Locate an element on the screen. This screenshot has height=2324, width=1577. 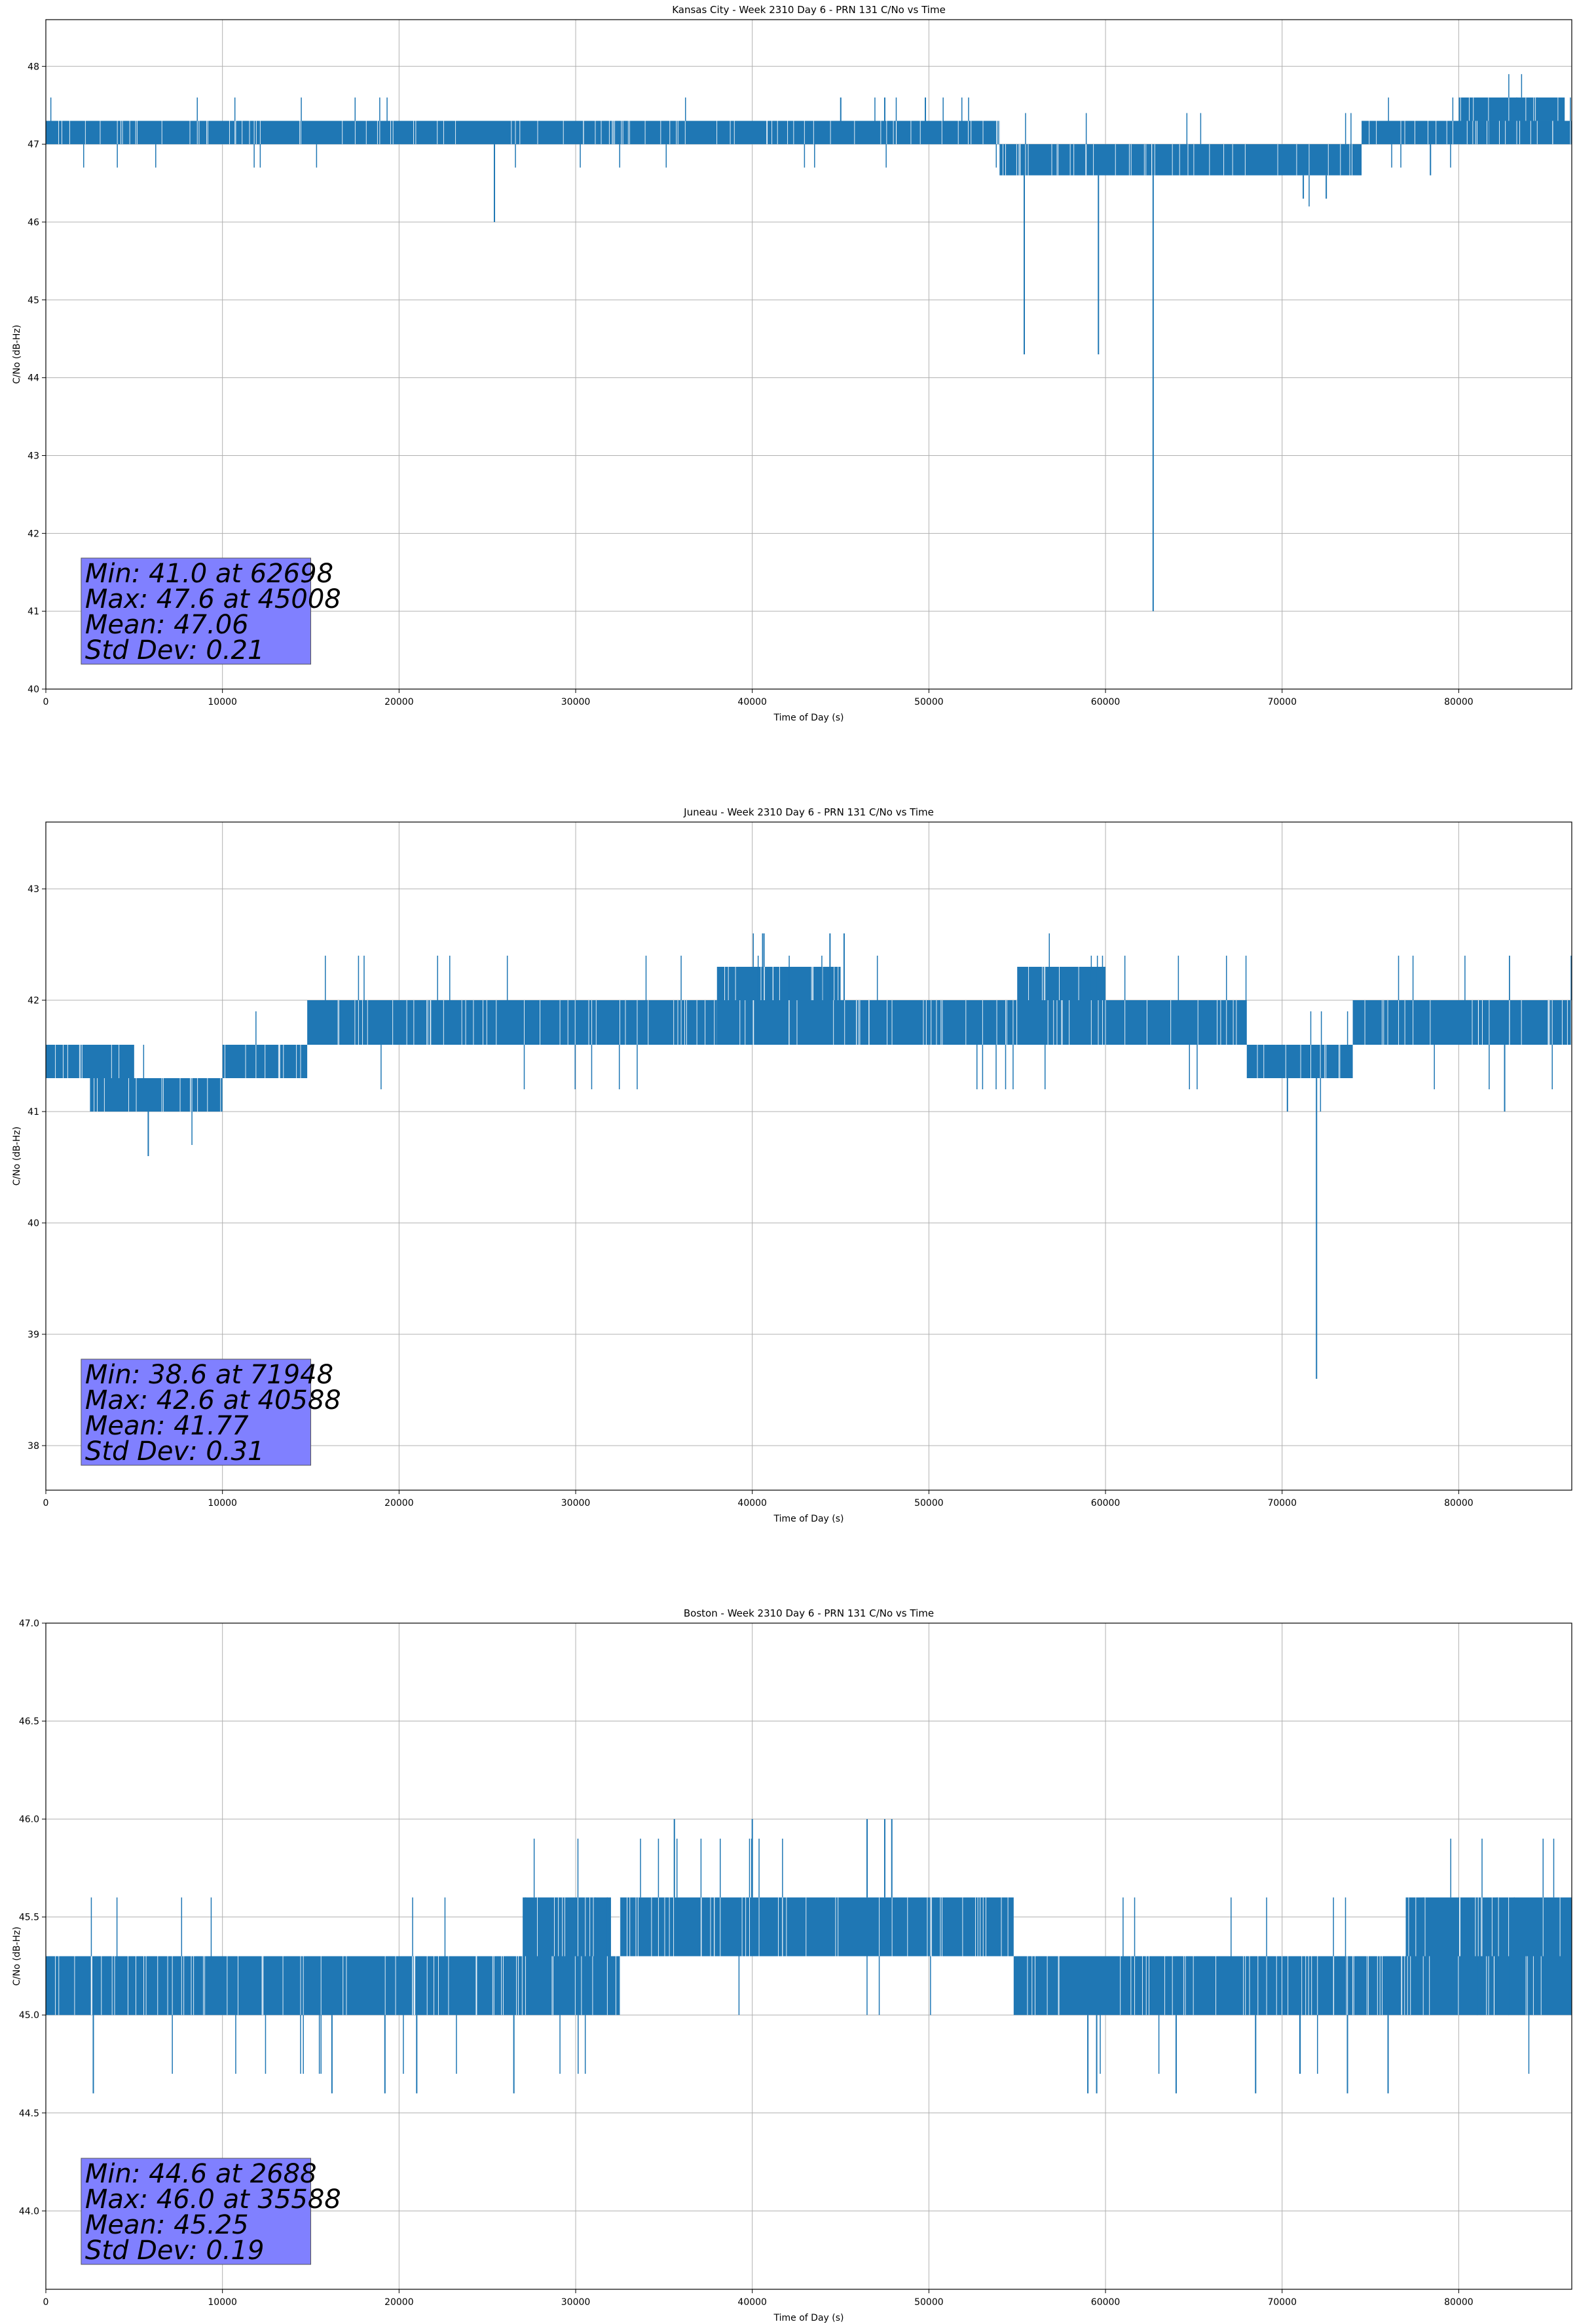
y-tick-label: 44.5 is located at coordinates (29, 2113).